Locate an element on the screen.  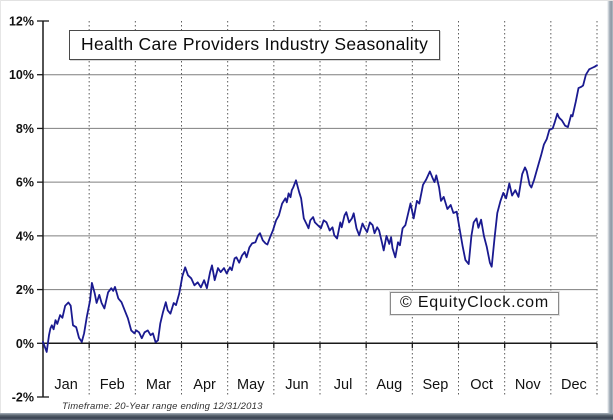
frame-left-border is located at coordinates (0, 210).